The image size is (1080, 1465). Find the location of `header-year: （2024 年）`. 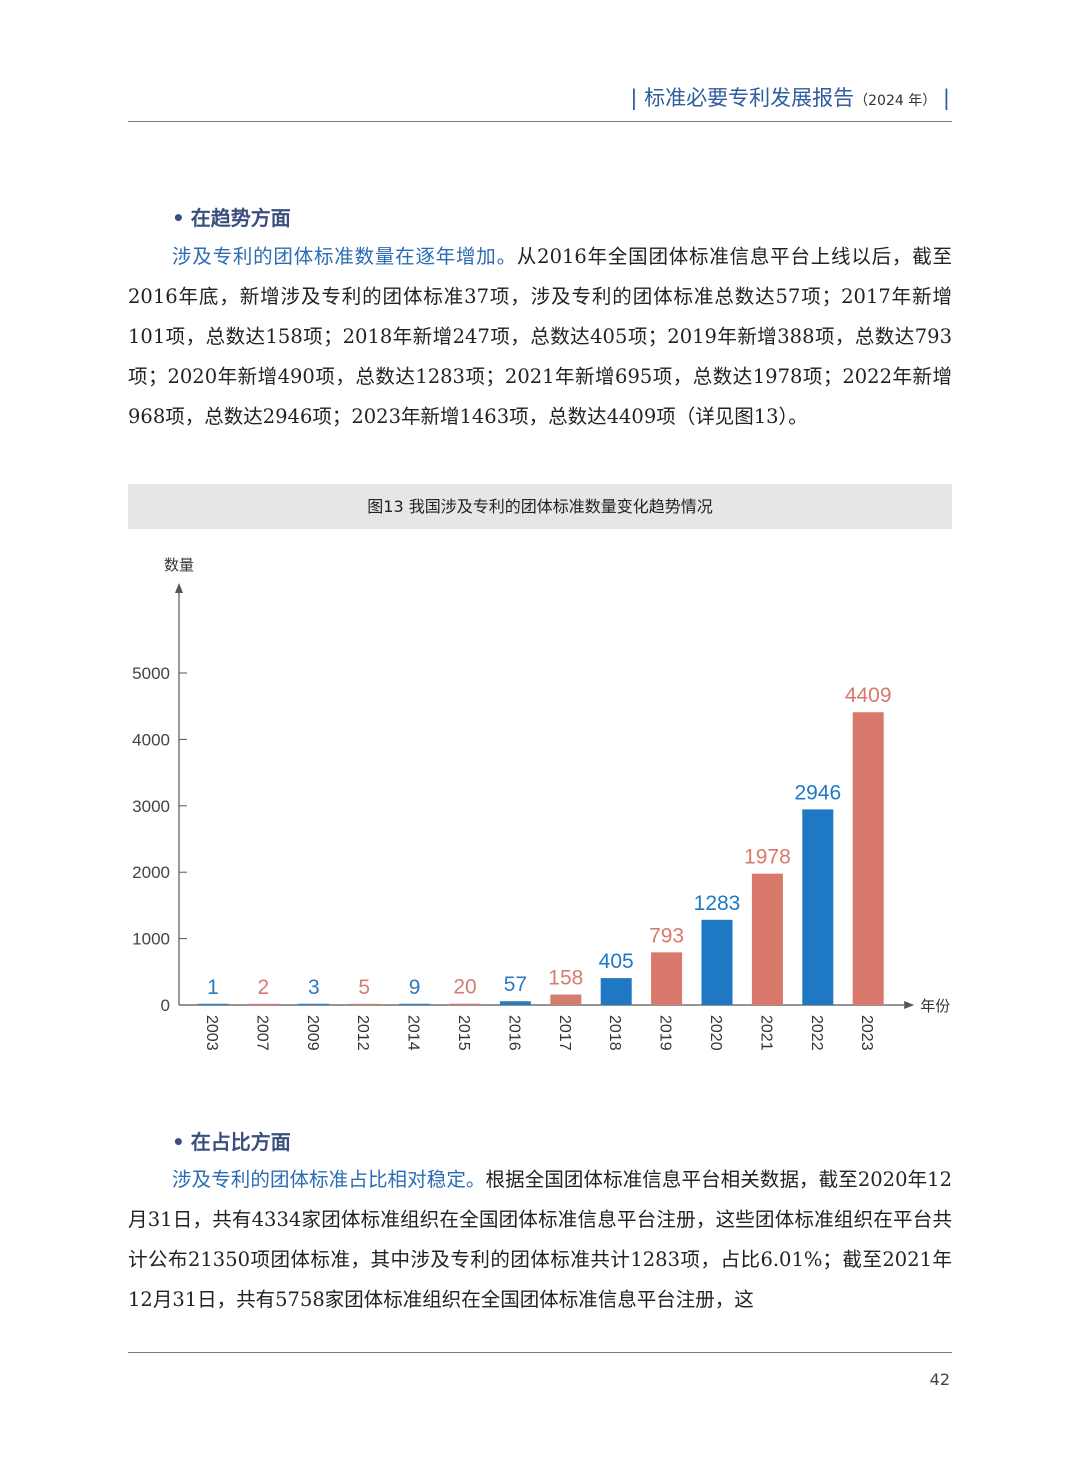

header-year: （2024 年） is located at coordinates (895, 101).